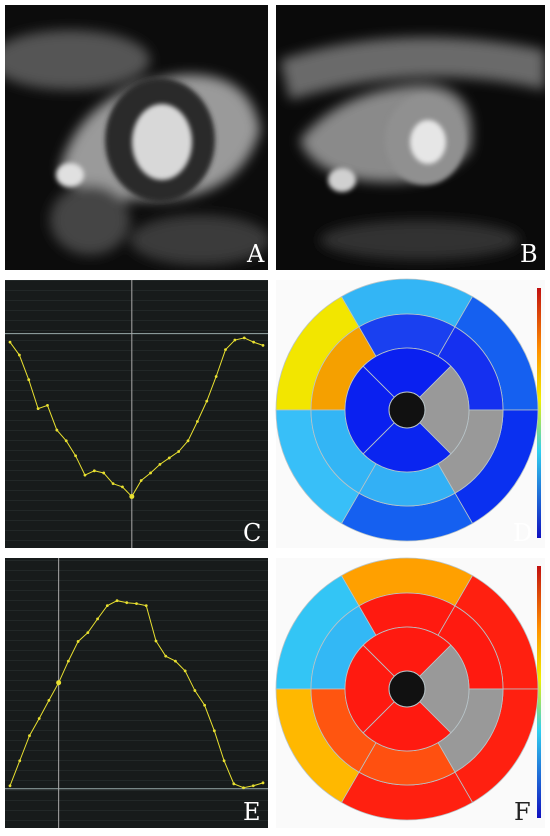 This screenshot has width=550, height=836. What do you see at coordinates (522, 812) in the screenshot?
I see `panel-label: F` at bounding box center [522, 812].